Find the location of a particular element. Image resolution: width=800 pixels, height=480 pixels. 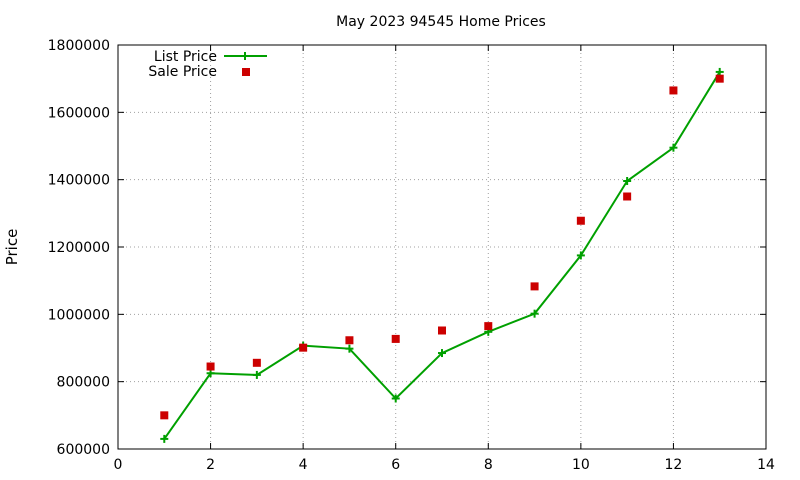

legend: List Price Sale Price is located at coordinates (207, 64).